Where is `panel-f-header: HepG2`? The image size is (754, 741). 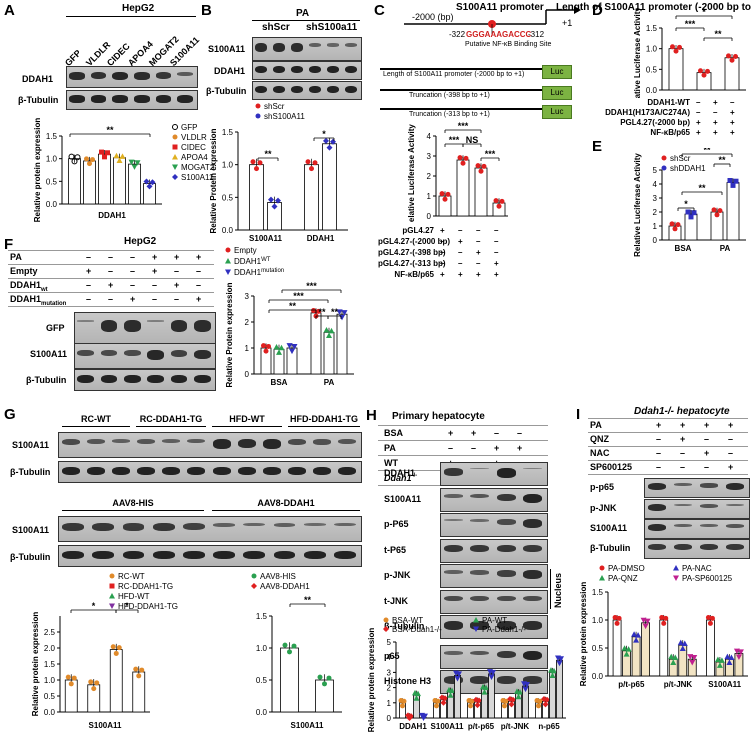 panel-f-header: HepG2 is located at coordinates (140, 241).